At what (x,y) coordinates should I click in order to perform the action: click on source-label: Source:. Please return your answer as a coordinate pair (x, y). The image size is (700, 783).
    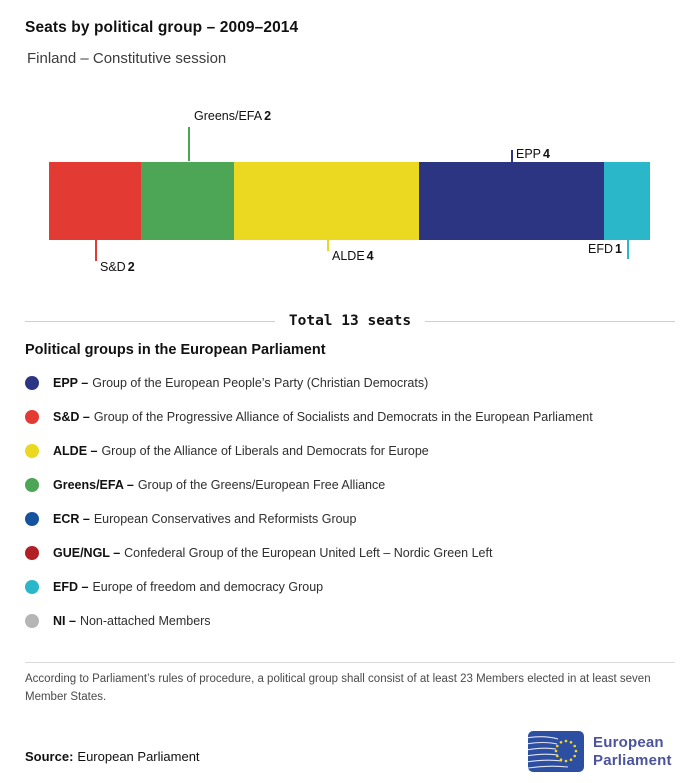
    Looking at the image, I should click on (49, 756).